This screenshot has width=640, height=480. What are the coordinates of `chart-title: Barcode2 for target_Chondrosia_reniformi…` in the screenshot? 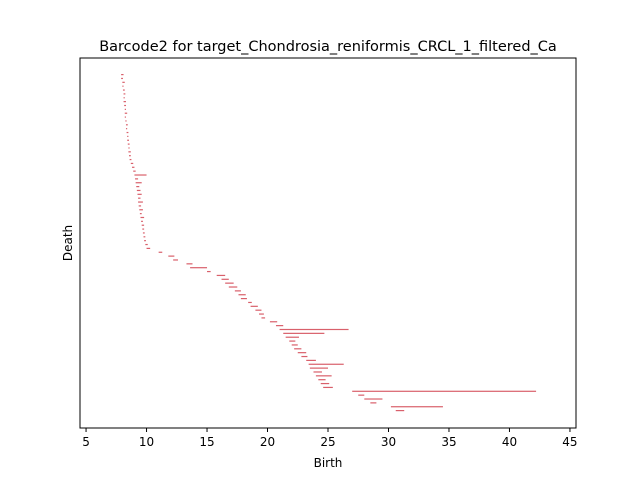 It's located at (328, 47).